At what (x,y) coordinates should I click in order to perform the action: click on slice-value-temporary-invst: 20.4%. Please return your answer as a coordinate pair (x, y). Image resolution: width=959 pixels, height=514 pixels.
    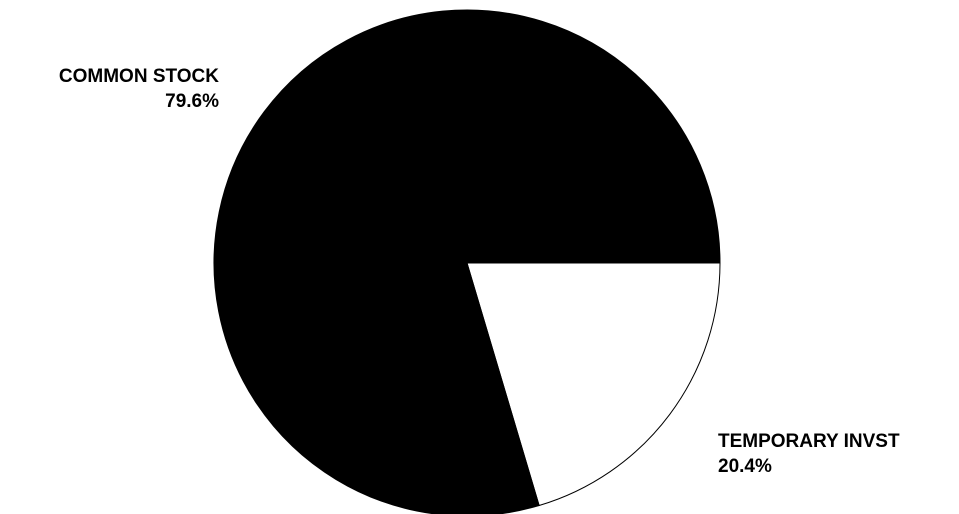
    Looking at the image, I should click on (745, 466).